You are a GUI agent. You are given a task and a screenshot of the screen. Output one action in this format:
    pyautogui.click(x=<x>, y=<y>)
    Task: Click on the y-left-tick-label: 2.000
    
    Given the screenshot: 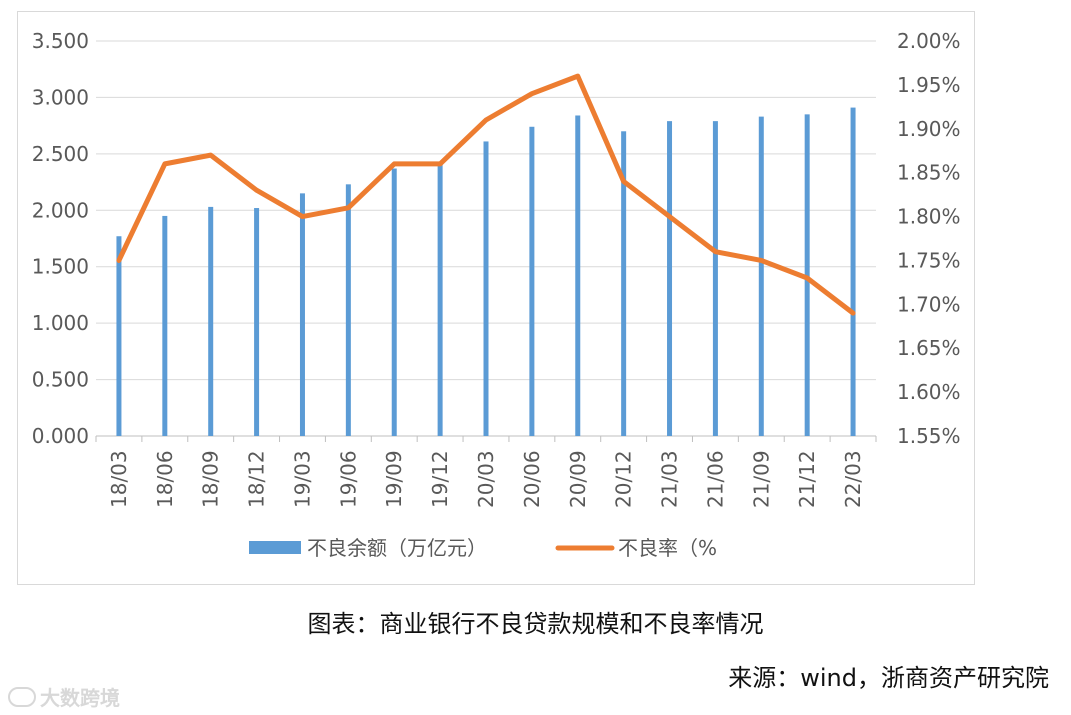 What is the action you would take?
    pyautogui.click(x=60, y=210)
    